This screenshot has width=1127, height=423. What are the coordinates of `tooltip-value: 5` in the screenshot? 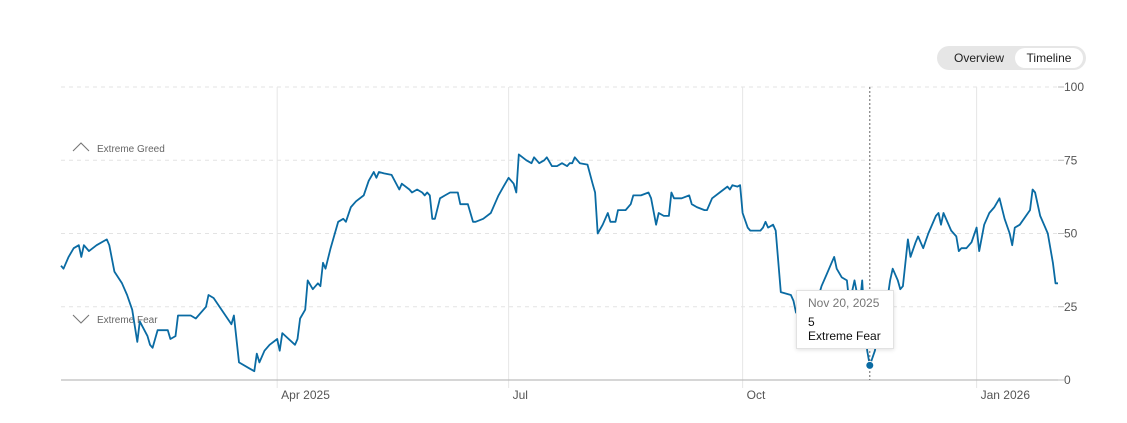 It's located at (811, 322).